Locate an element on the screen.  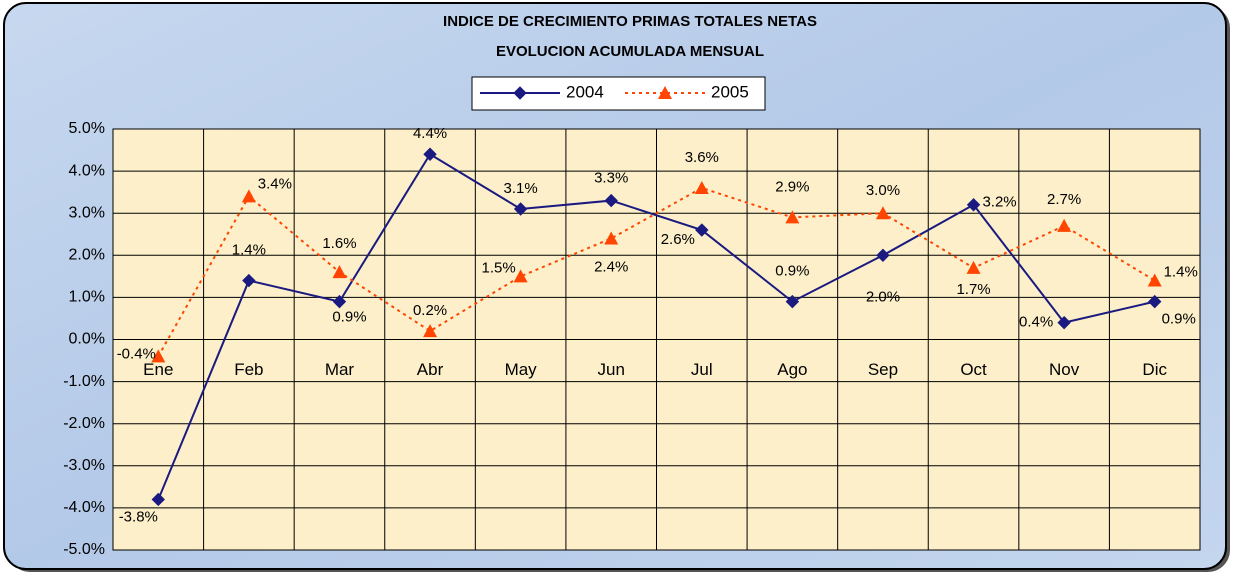
y-tick-label: 3.0% is located at coordinates (87, 212).